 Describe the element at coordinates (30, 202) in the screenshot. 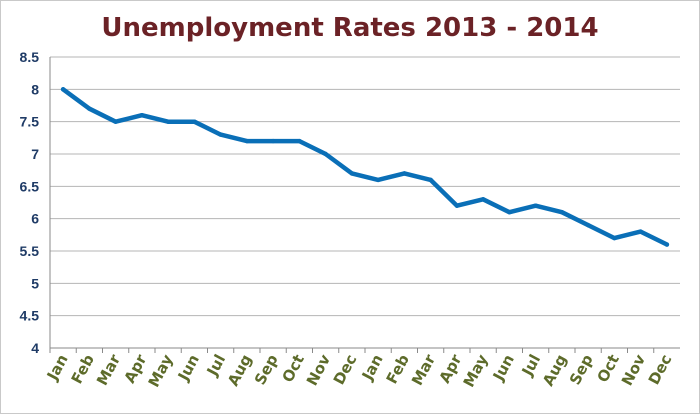

I see `y-axis-ticks: 4 4.5 5 5.5 6 6.5 7 7.5 8 8.5` at that location.